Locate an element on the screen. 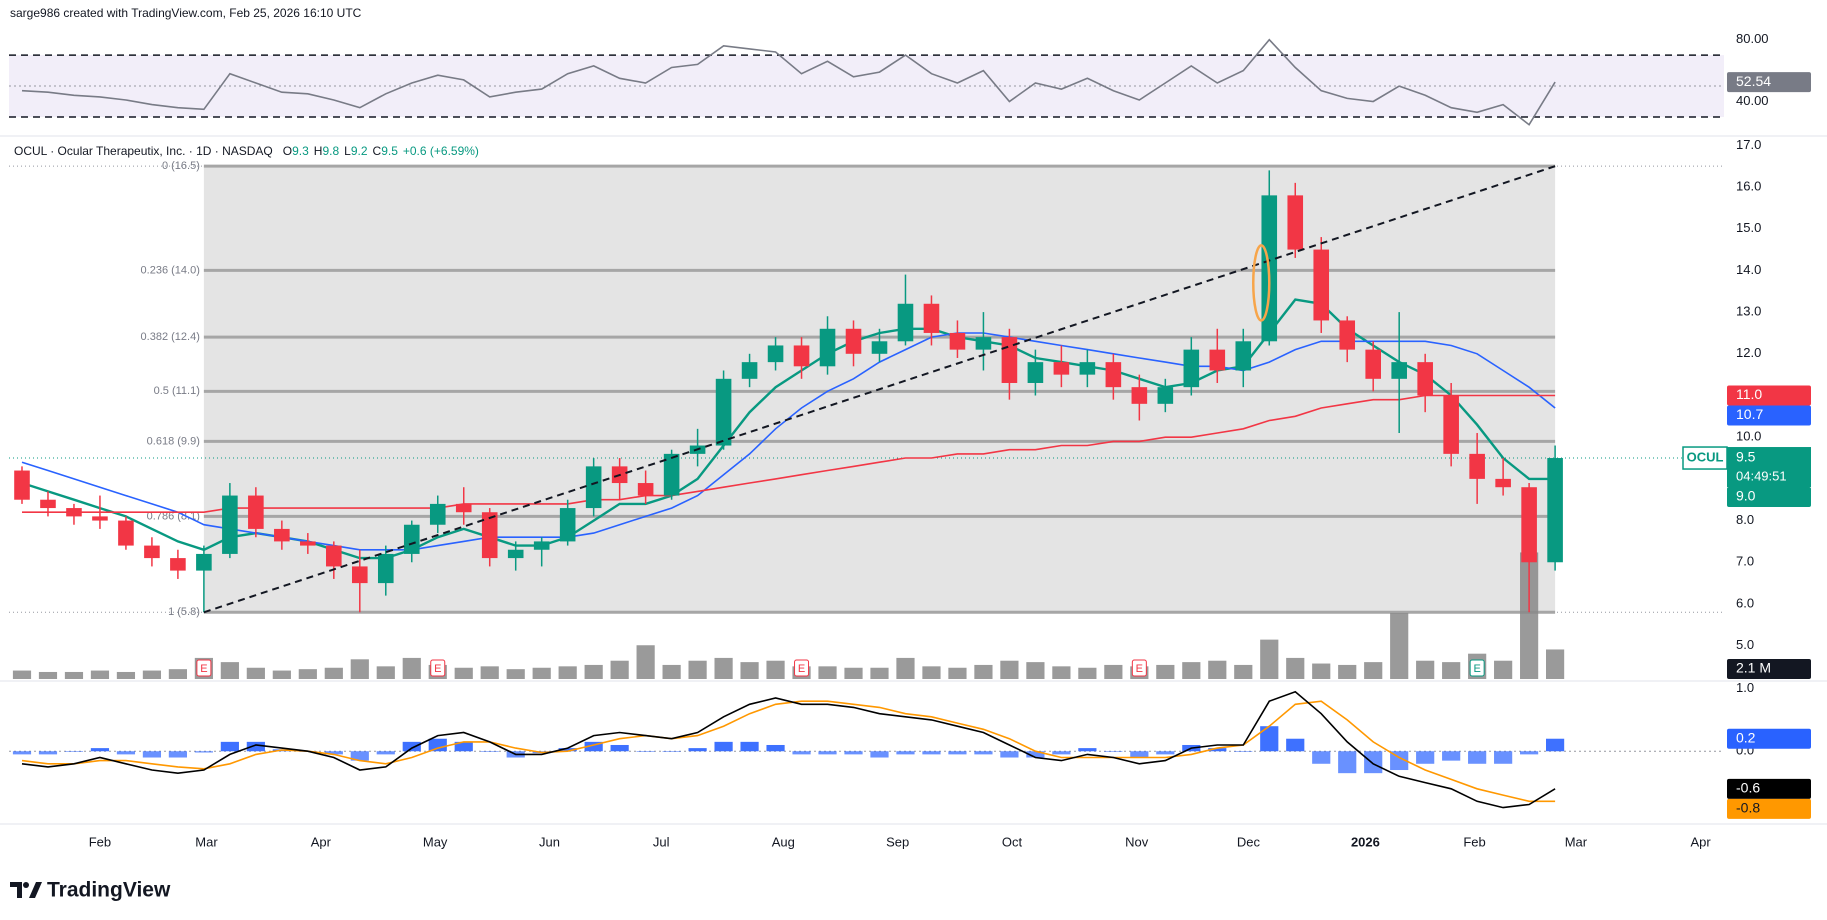  x-tick-label: Jun is located at coordinates (549, 841).